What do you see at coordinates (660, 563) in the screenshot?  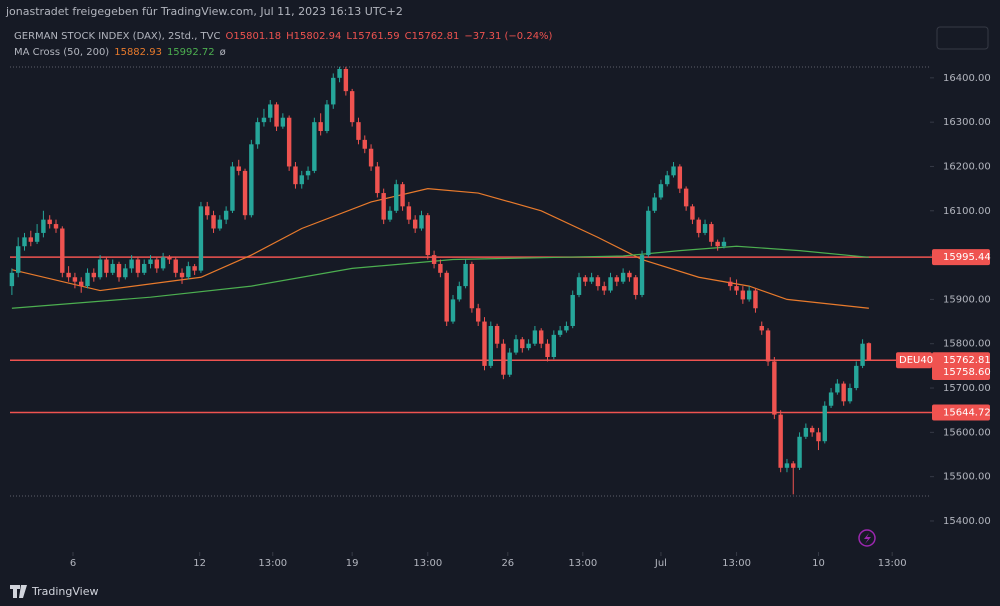 I see `x-tick-label: Jul` at bounding box center [660, 563].